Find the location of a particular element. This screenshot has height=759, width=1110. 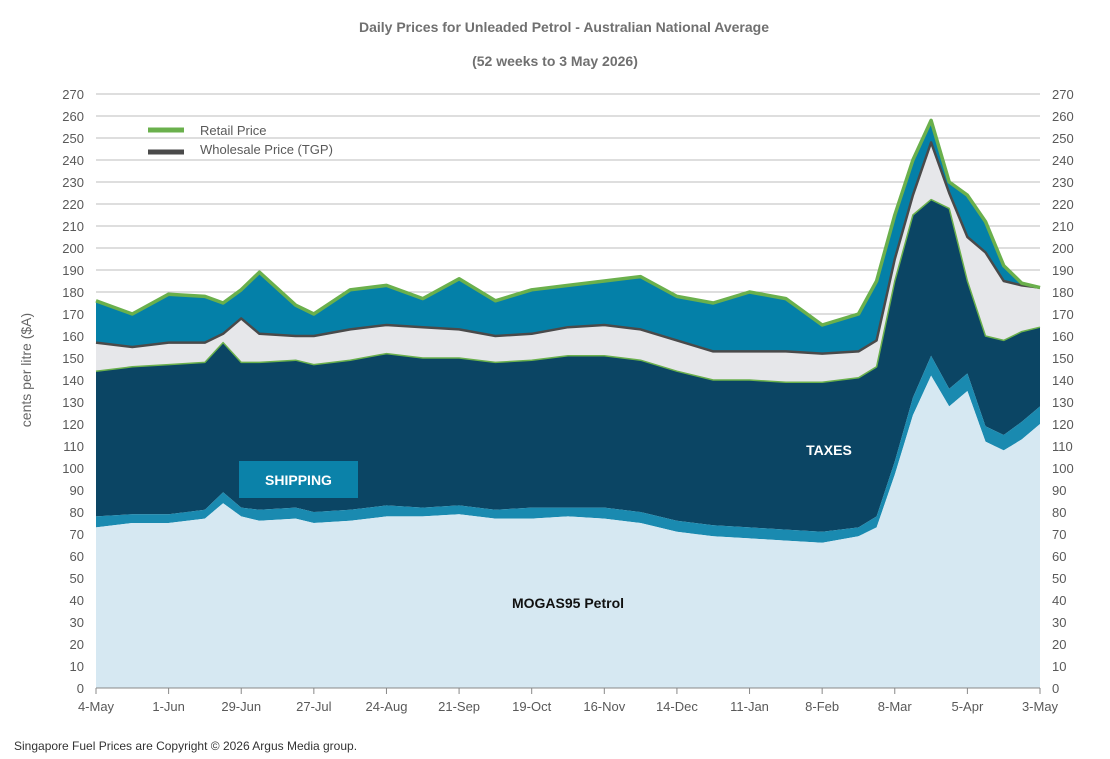

y-tick-label-right: 70 is located at coordinates (1059, 534).